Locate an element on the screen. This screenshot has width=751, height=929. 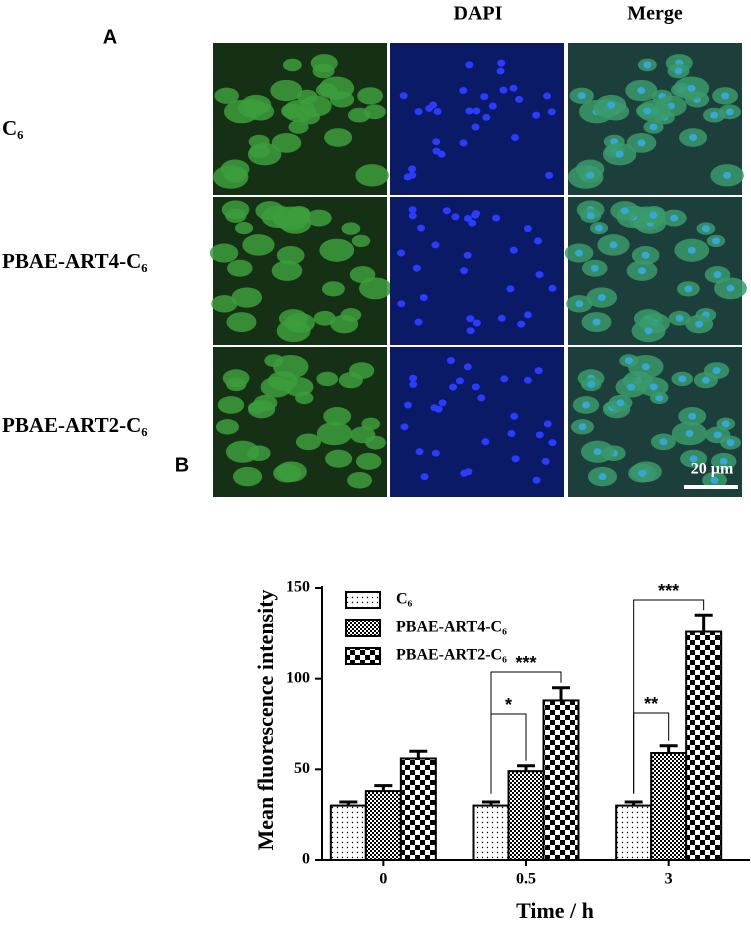
significance-label: *** is located at coordinates (668, 591).